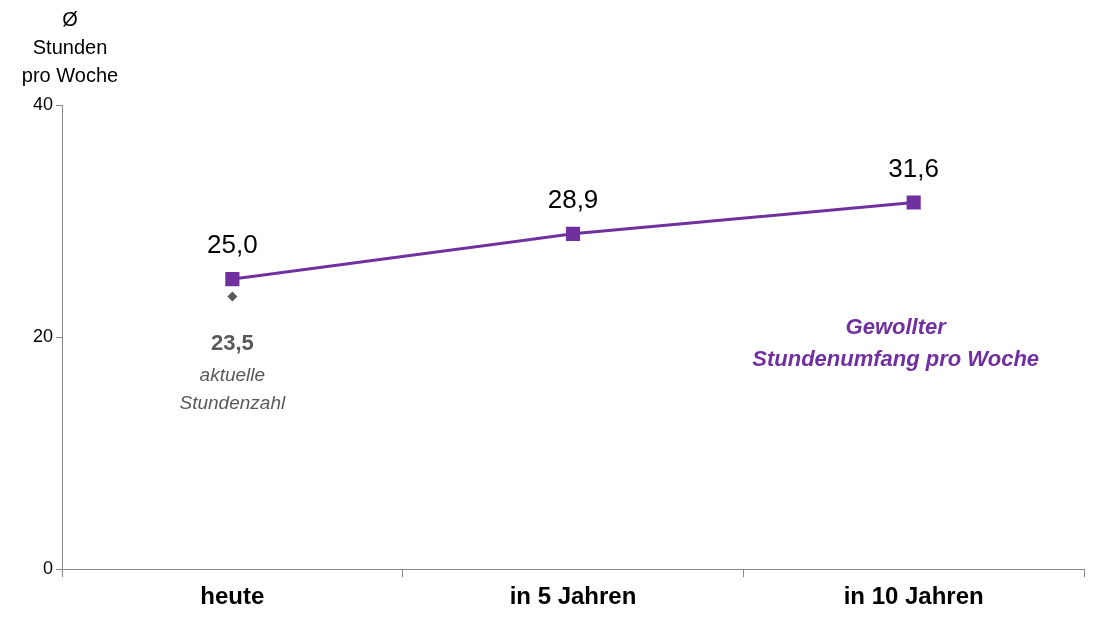 This screenshot has height=618, width=1094. I want to click on y-tick-label: 40, so click(43, 103).